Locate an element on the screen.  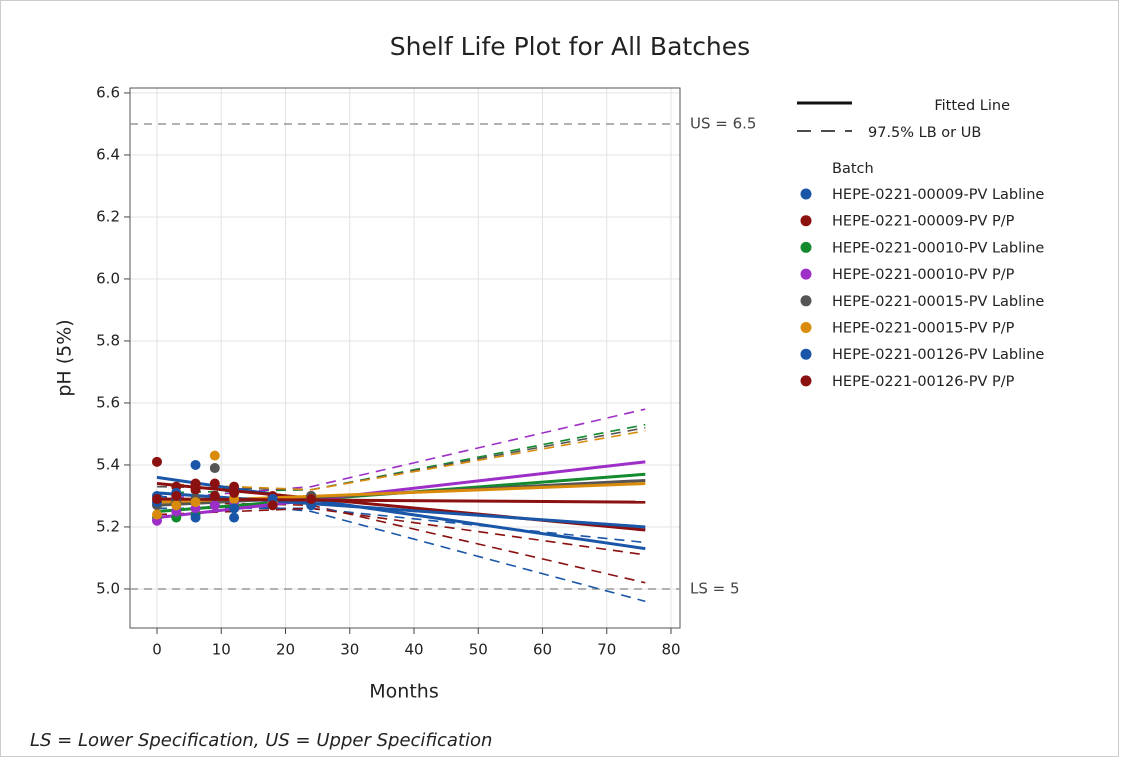
legend-label: HEPE-0221-00015-PV Labline is located at coordinates (938, 302).